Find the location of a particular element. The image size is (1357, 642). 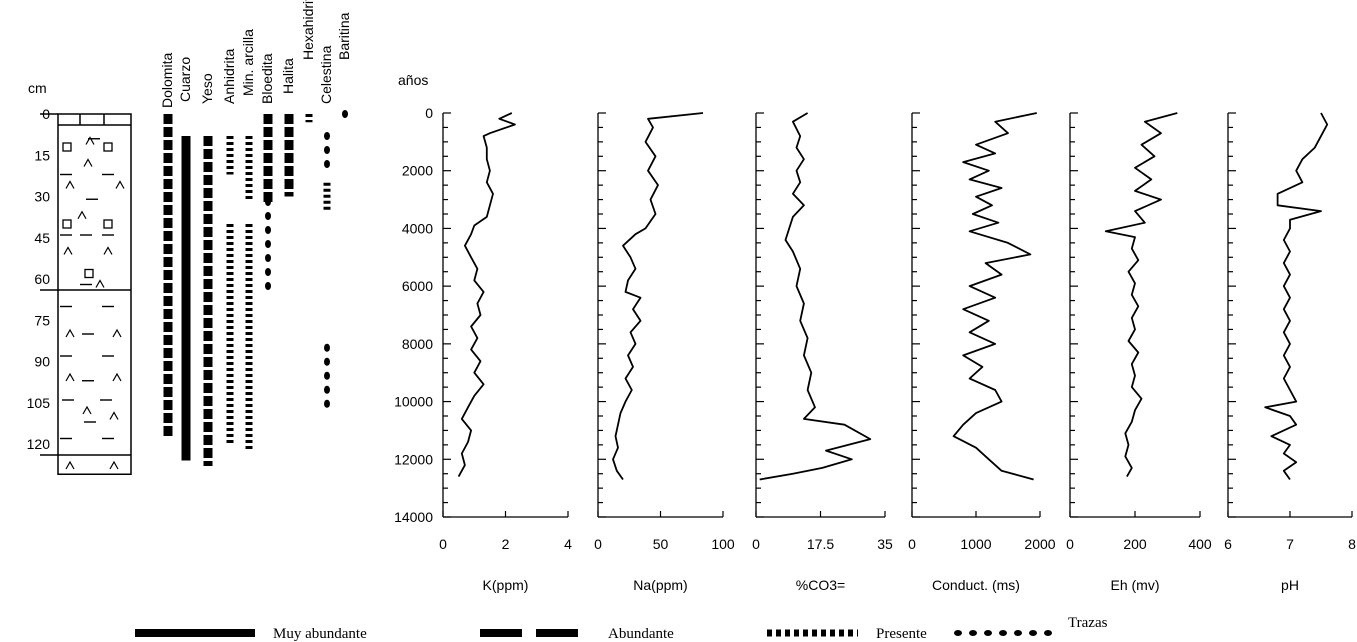

x-tick-label: 100 is located at coordinates (723, 544).